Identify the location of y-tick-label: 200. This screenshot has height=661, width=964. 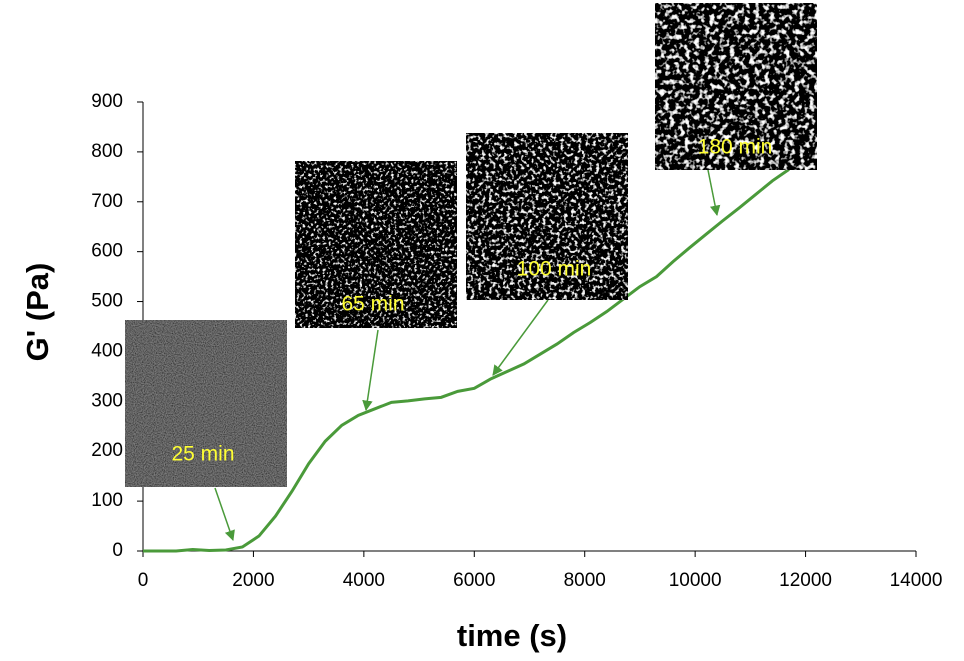
(107, 450).